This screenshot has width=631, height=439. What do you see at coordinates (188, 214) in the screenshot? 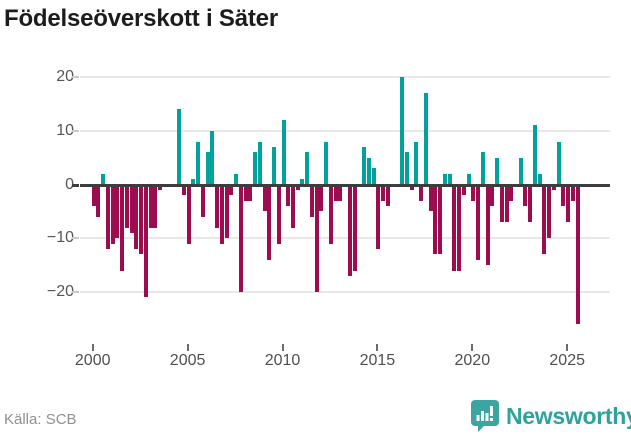
I see `bar-2005-Q1` at bounding box center [188, 214].